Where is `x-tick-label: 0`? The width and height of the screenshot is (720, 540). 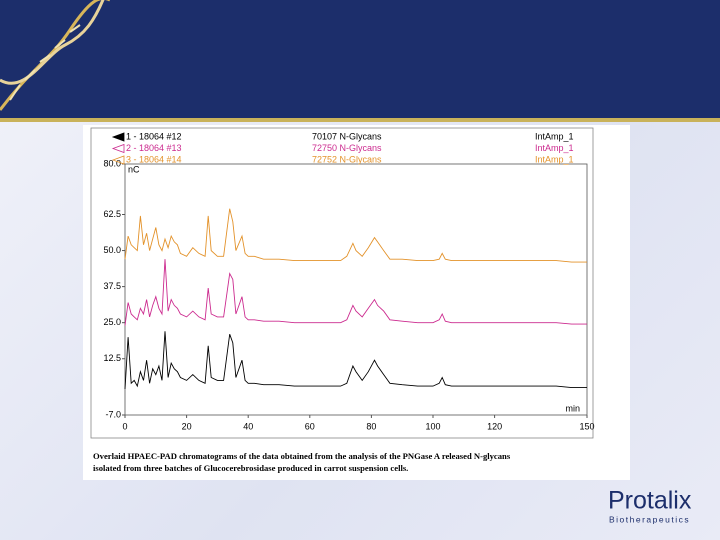
x-tick-label: 0 is located at coordinates (124, 426).